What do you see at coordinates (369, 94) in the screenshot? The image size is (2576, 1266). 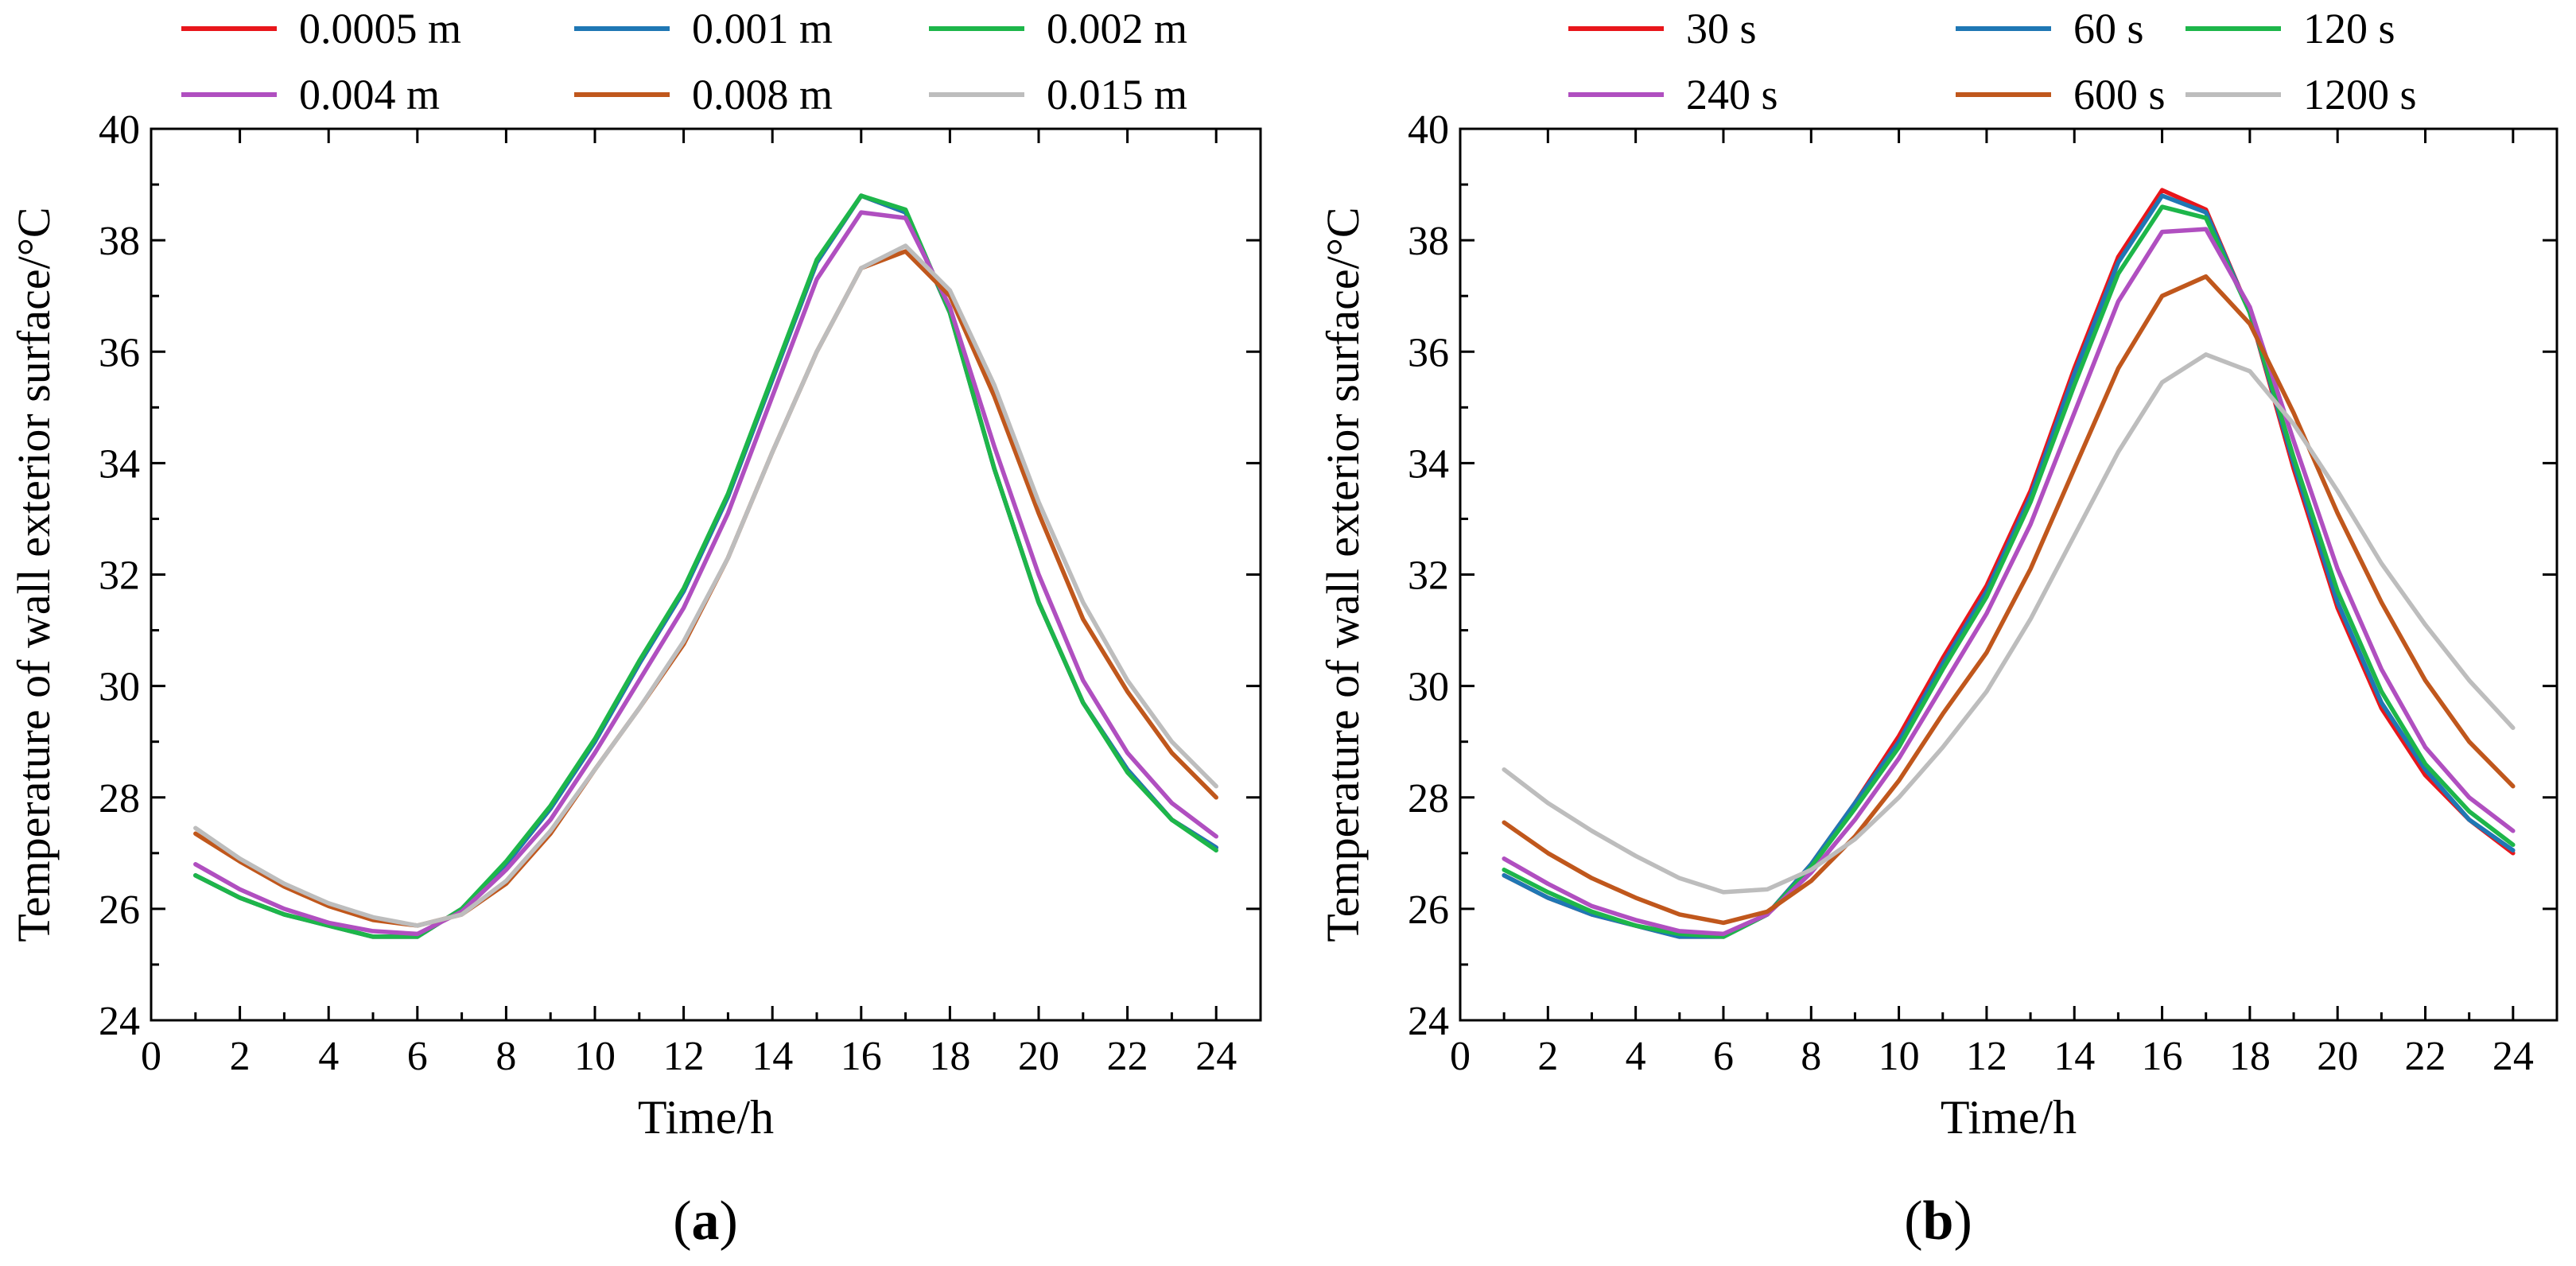 I see `legend-label: 0.004 m` at bounding box center [369, 94].